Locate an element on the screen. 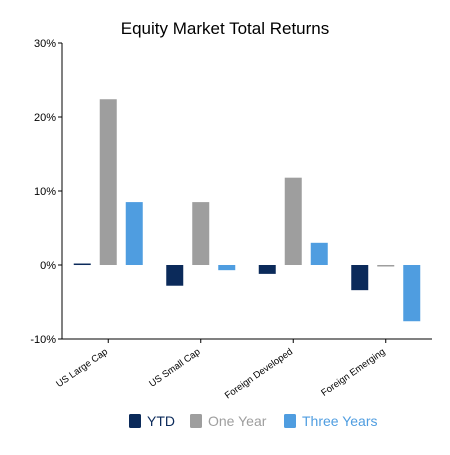 This screenshot has height=455, width=450. legend: YTD One Year Three Years is located at coordinates (253, 421).